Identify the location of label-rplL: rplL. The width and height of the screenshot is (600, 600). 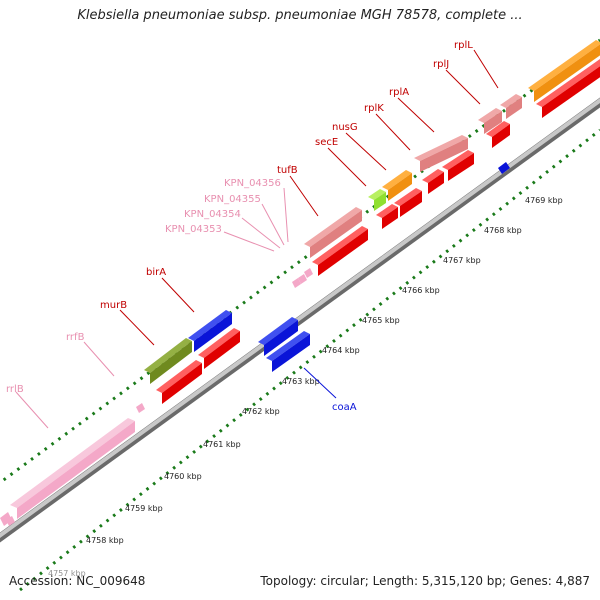
(463, 45).